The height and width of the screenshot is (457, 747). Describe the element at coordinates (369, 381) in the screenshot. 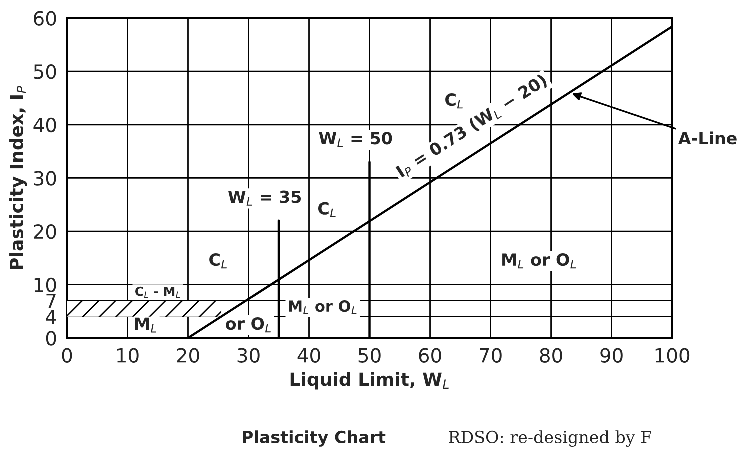

I see `x-axis-title: Liquid Limit, W$_{L}$` at that location.